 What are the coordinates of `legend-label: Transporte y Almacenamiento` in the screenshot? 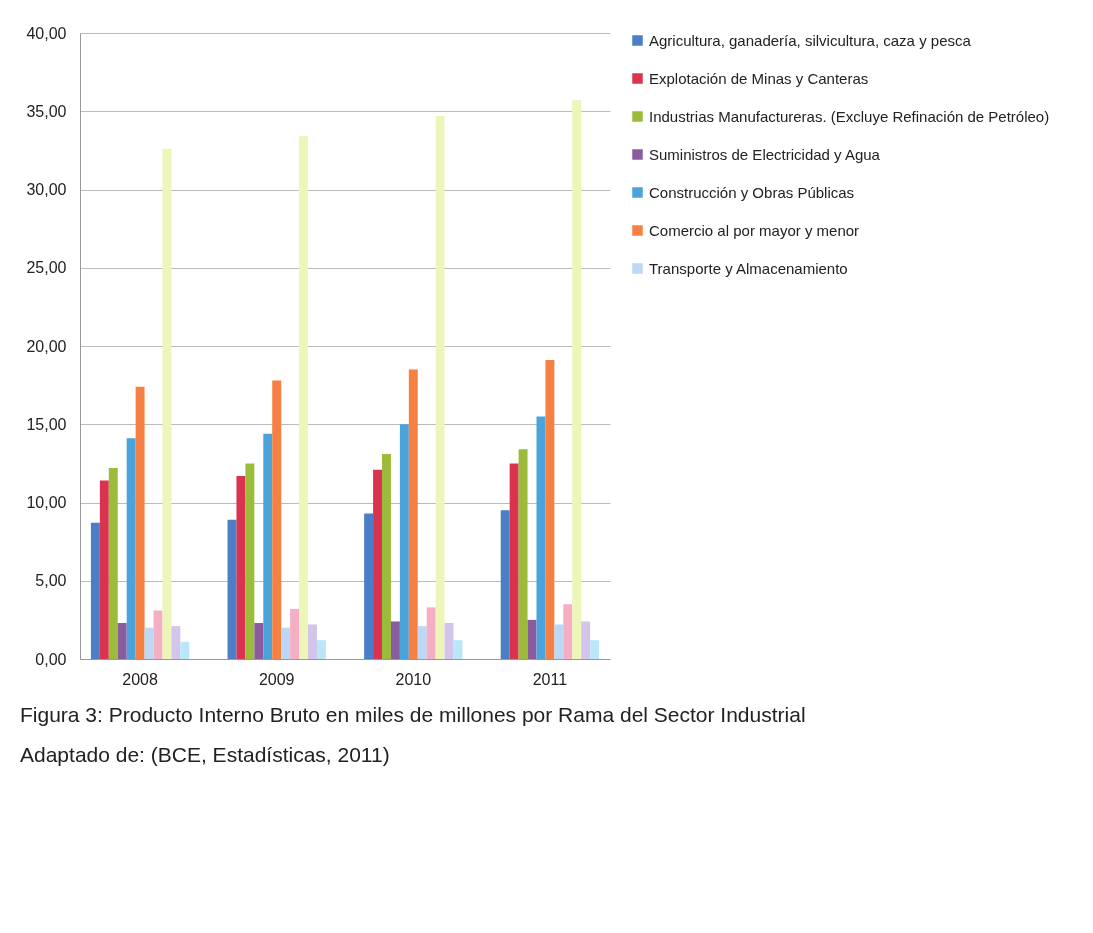 It's located at (748, 268).